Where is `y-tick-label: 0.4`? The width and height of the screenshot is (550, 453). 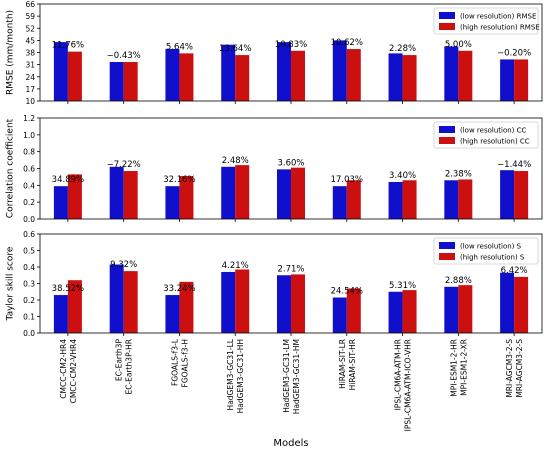
y-tick-label: 0.4 is located at coordinates (29, 185).